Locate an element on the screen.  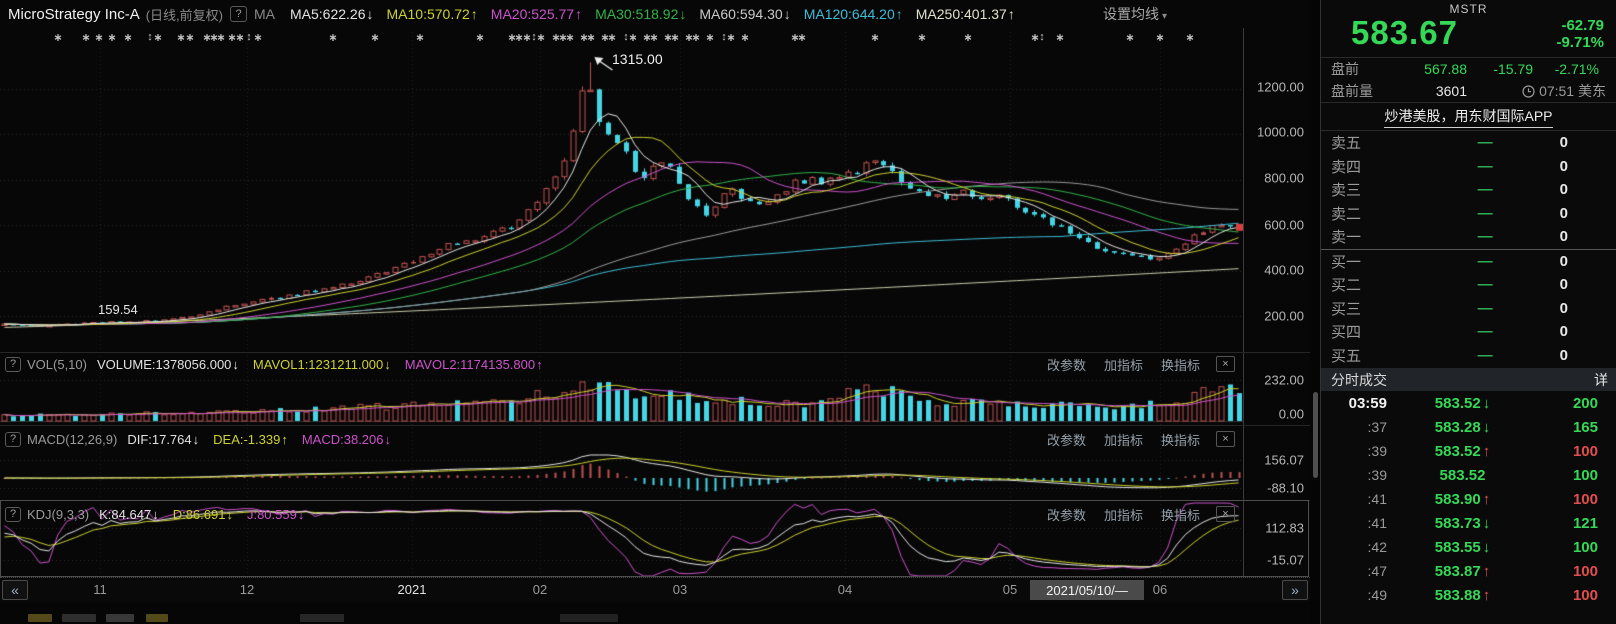
order-book-row-ask: 卖三 — 0 is located at coordinates (1468, 190).